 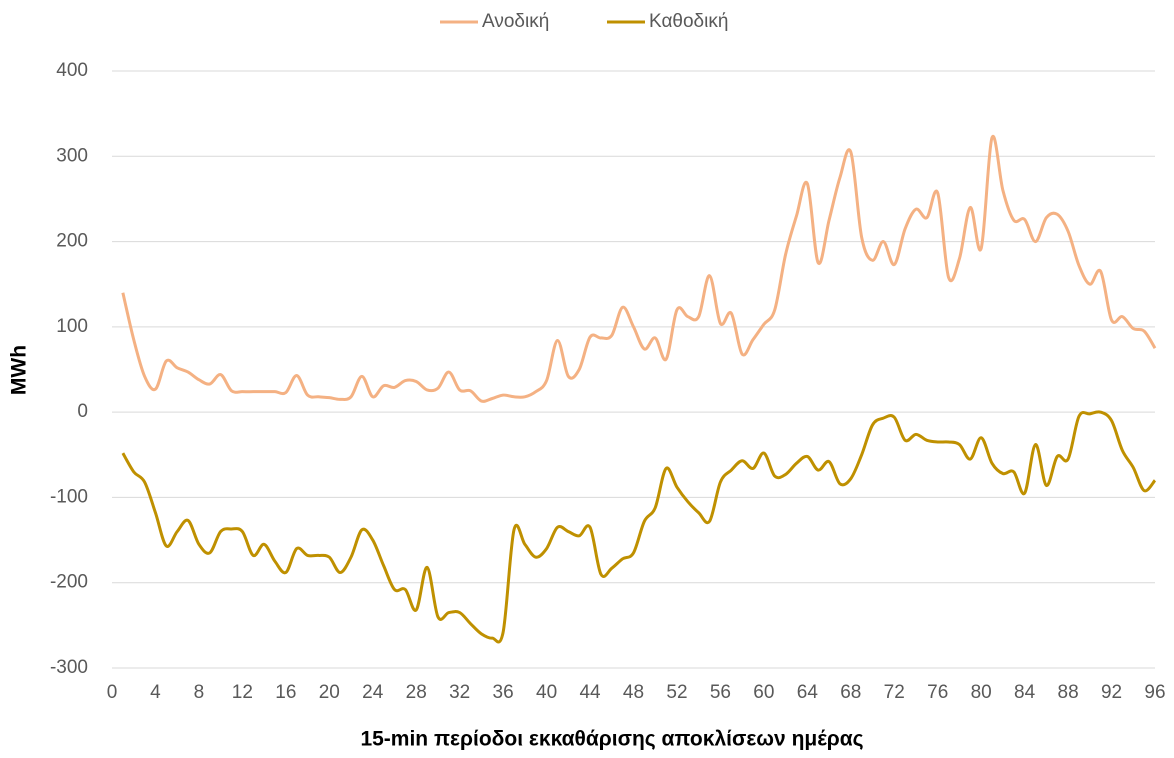 What do you see at coordinates (69, 582) in the screenshot?
I see `y-tick-label: -200` at bounding box center [69, 582].